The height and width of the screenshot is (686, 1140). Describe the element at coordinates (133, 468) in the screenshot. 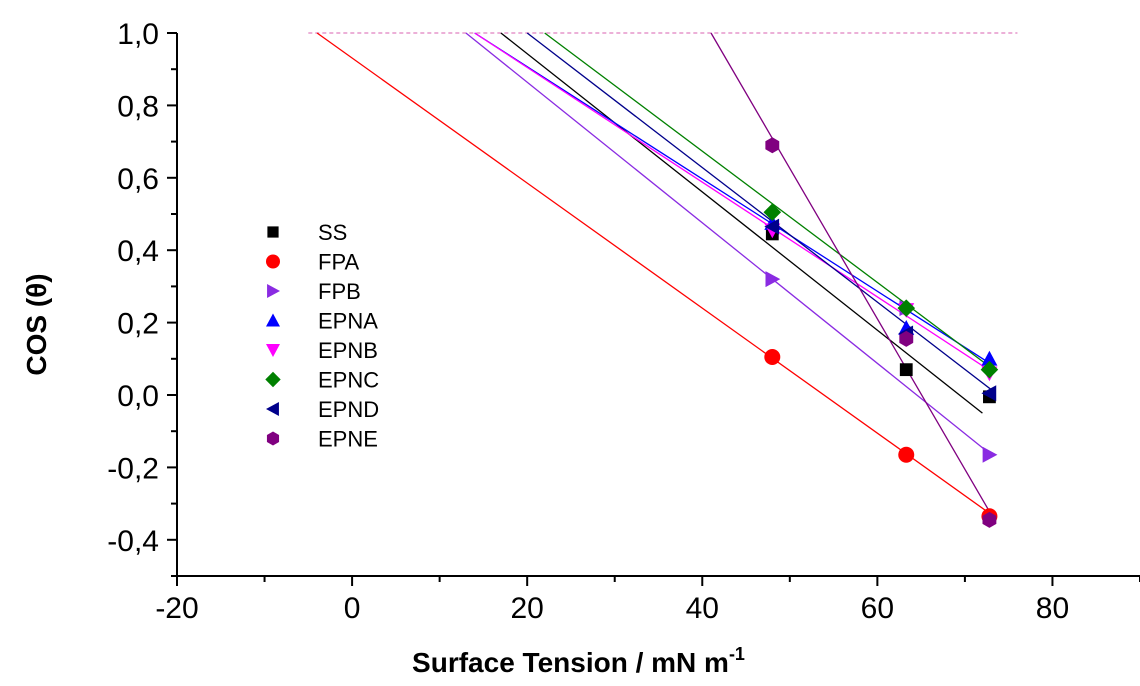

I see `y-tick-label: -0,2` at that location.